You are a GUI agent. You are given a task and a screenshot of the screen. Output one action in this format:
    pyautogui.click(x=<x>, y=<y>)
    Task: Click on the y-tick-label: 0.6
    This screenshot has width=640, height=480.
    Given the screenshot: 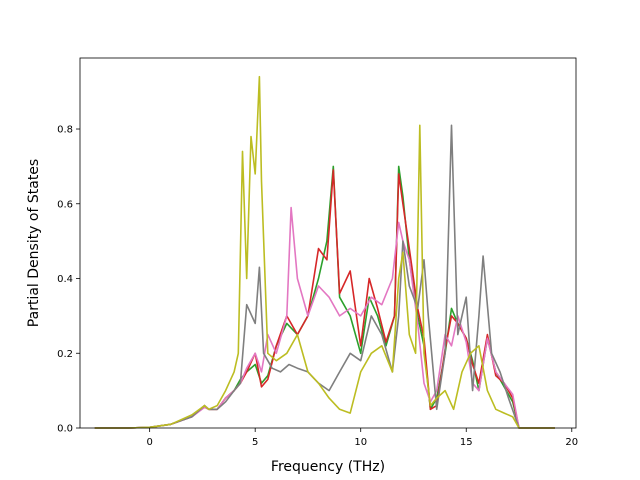 What is the action you would take?
    pyautogui.click(x=65, y=204)
    